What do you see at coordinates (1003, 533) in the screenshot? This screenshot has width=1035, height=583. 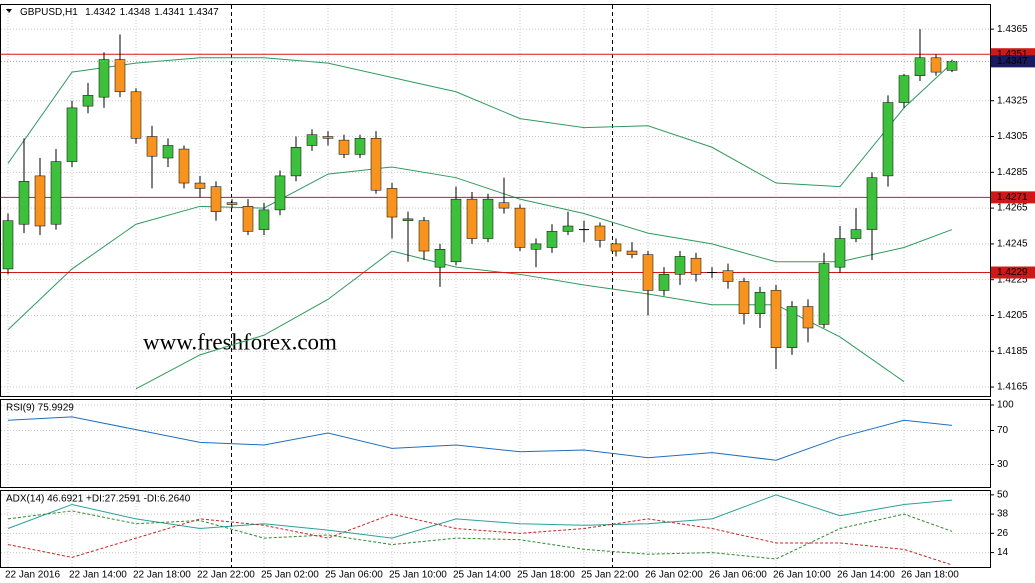 I see `y-tick-label: 26` at bounding box center [1003, 533].